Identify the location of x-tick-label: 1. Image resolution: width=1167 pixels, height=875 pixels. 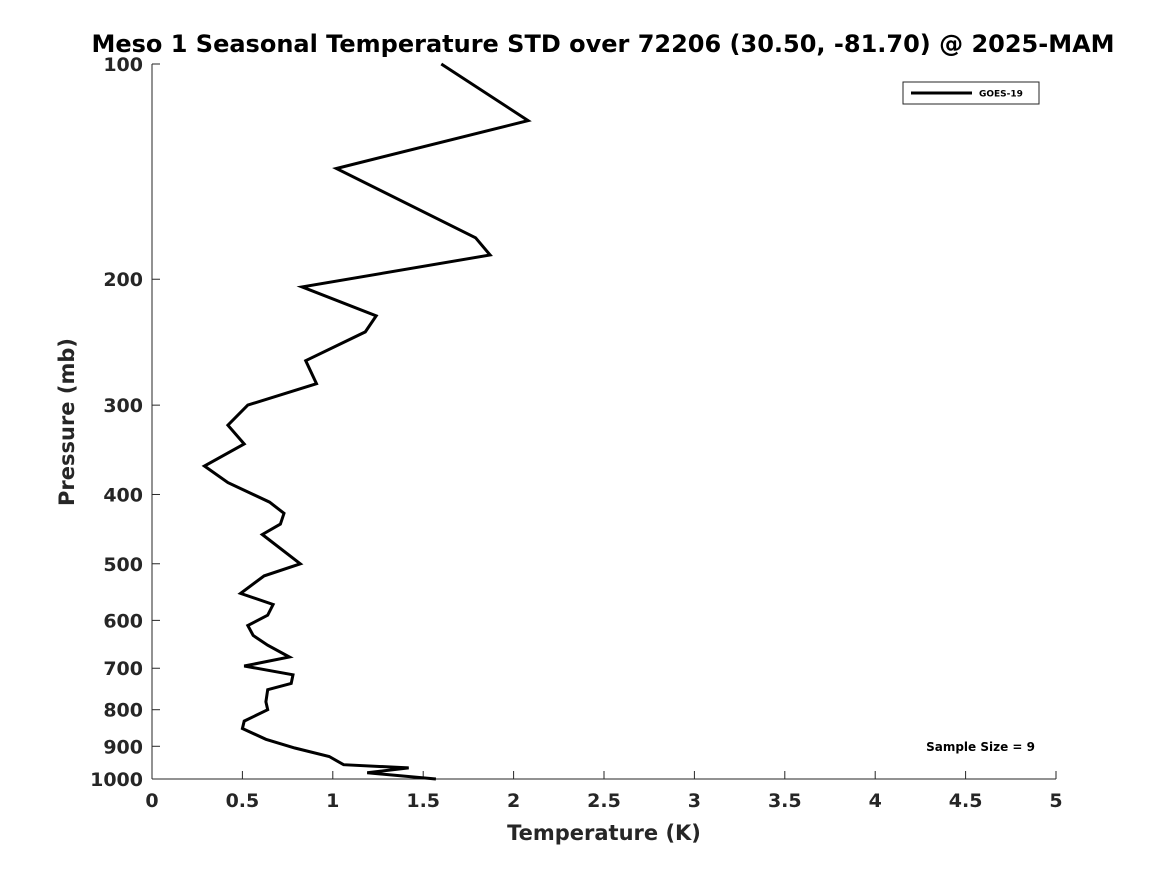
(332, 801).